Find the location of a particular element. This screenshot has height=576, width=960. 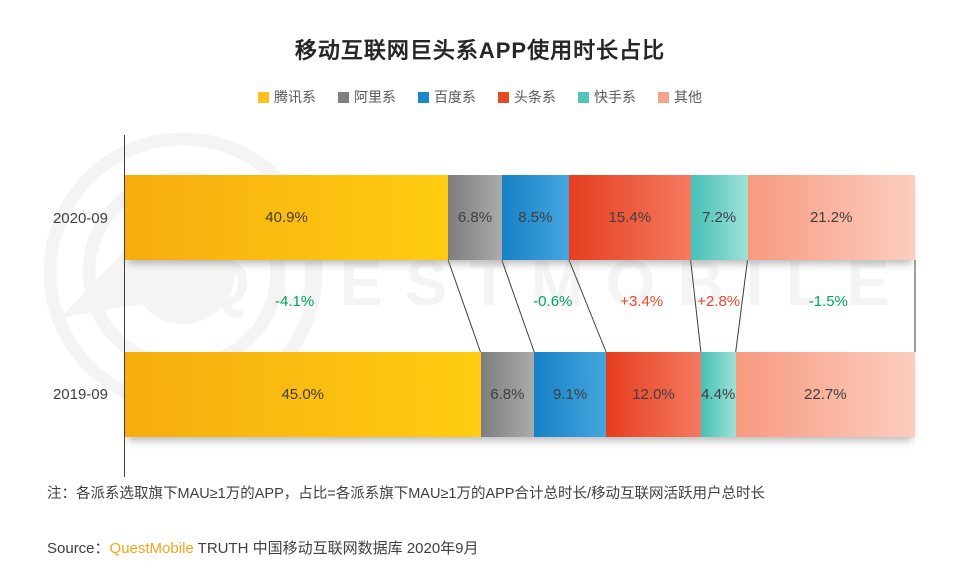

segment-value-label: 4.4% is located at coordinates (718, 394).